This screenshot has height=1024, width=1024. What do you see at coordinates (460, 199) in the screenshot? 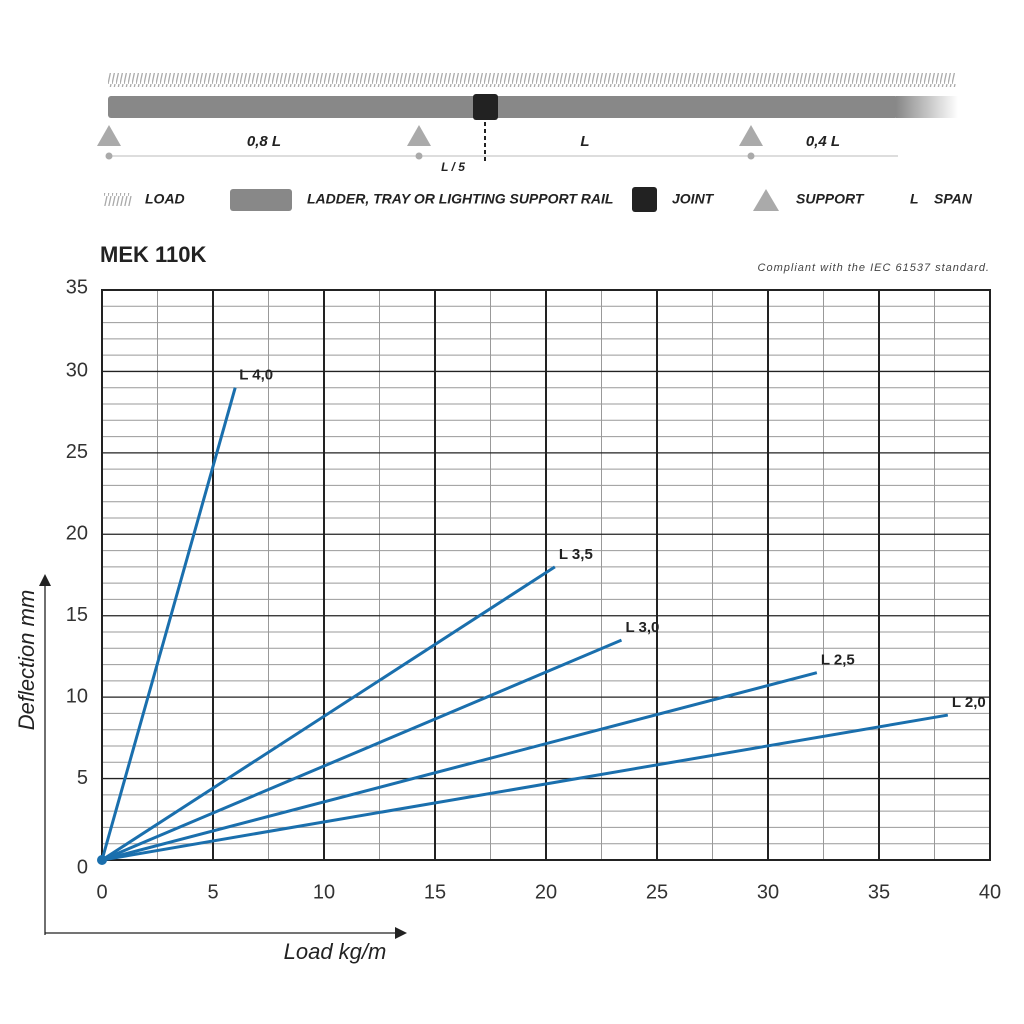
I see `legend-text: LADDER, TRAY OR LIGHTING SUPPORT RAIL` at bounding box center [460, 199].